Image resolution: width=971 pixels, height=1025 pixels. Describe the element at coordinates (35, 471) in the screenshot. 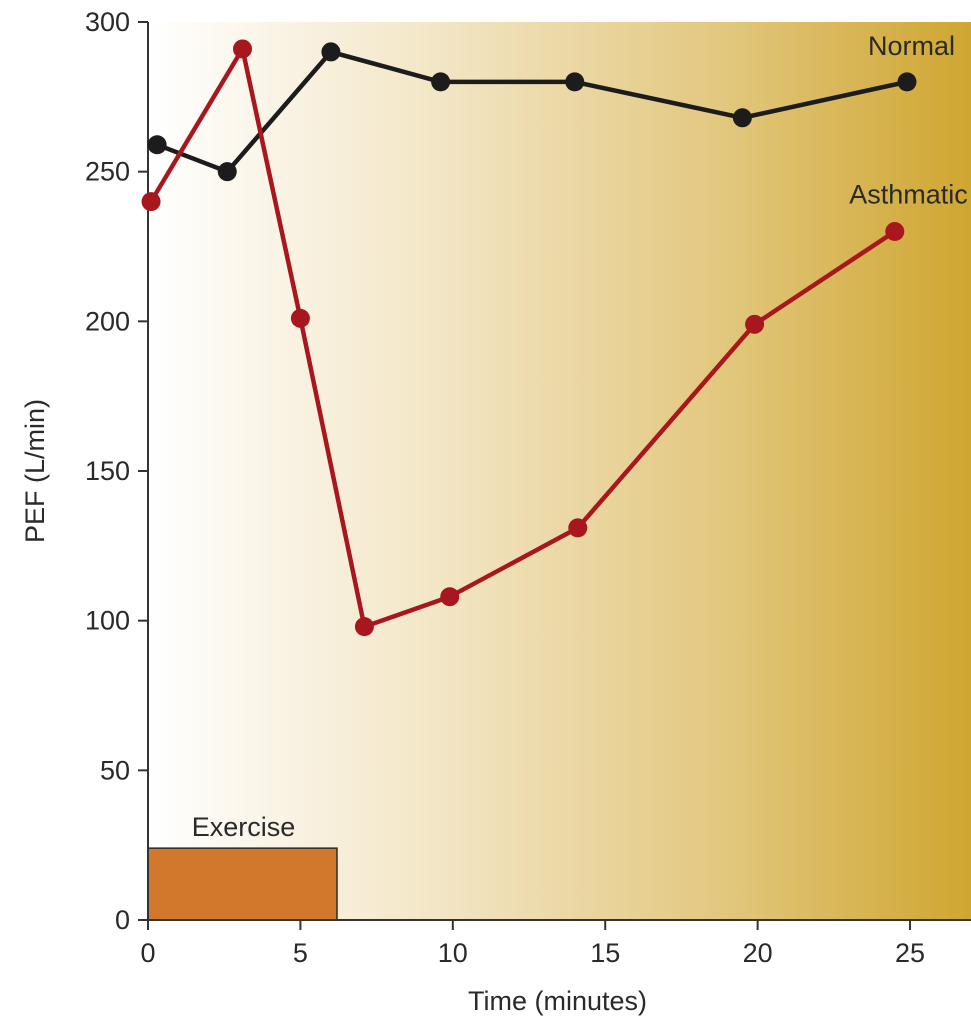

I see `y-axis-title: PEF (L/min)` at that location.